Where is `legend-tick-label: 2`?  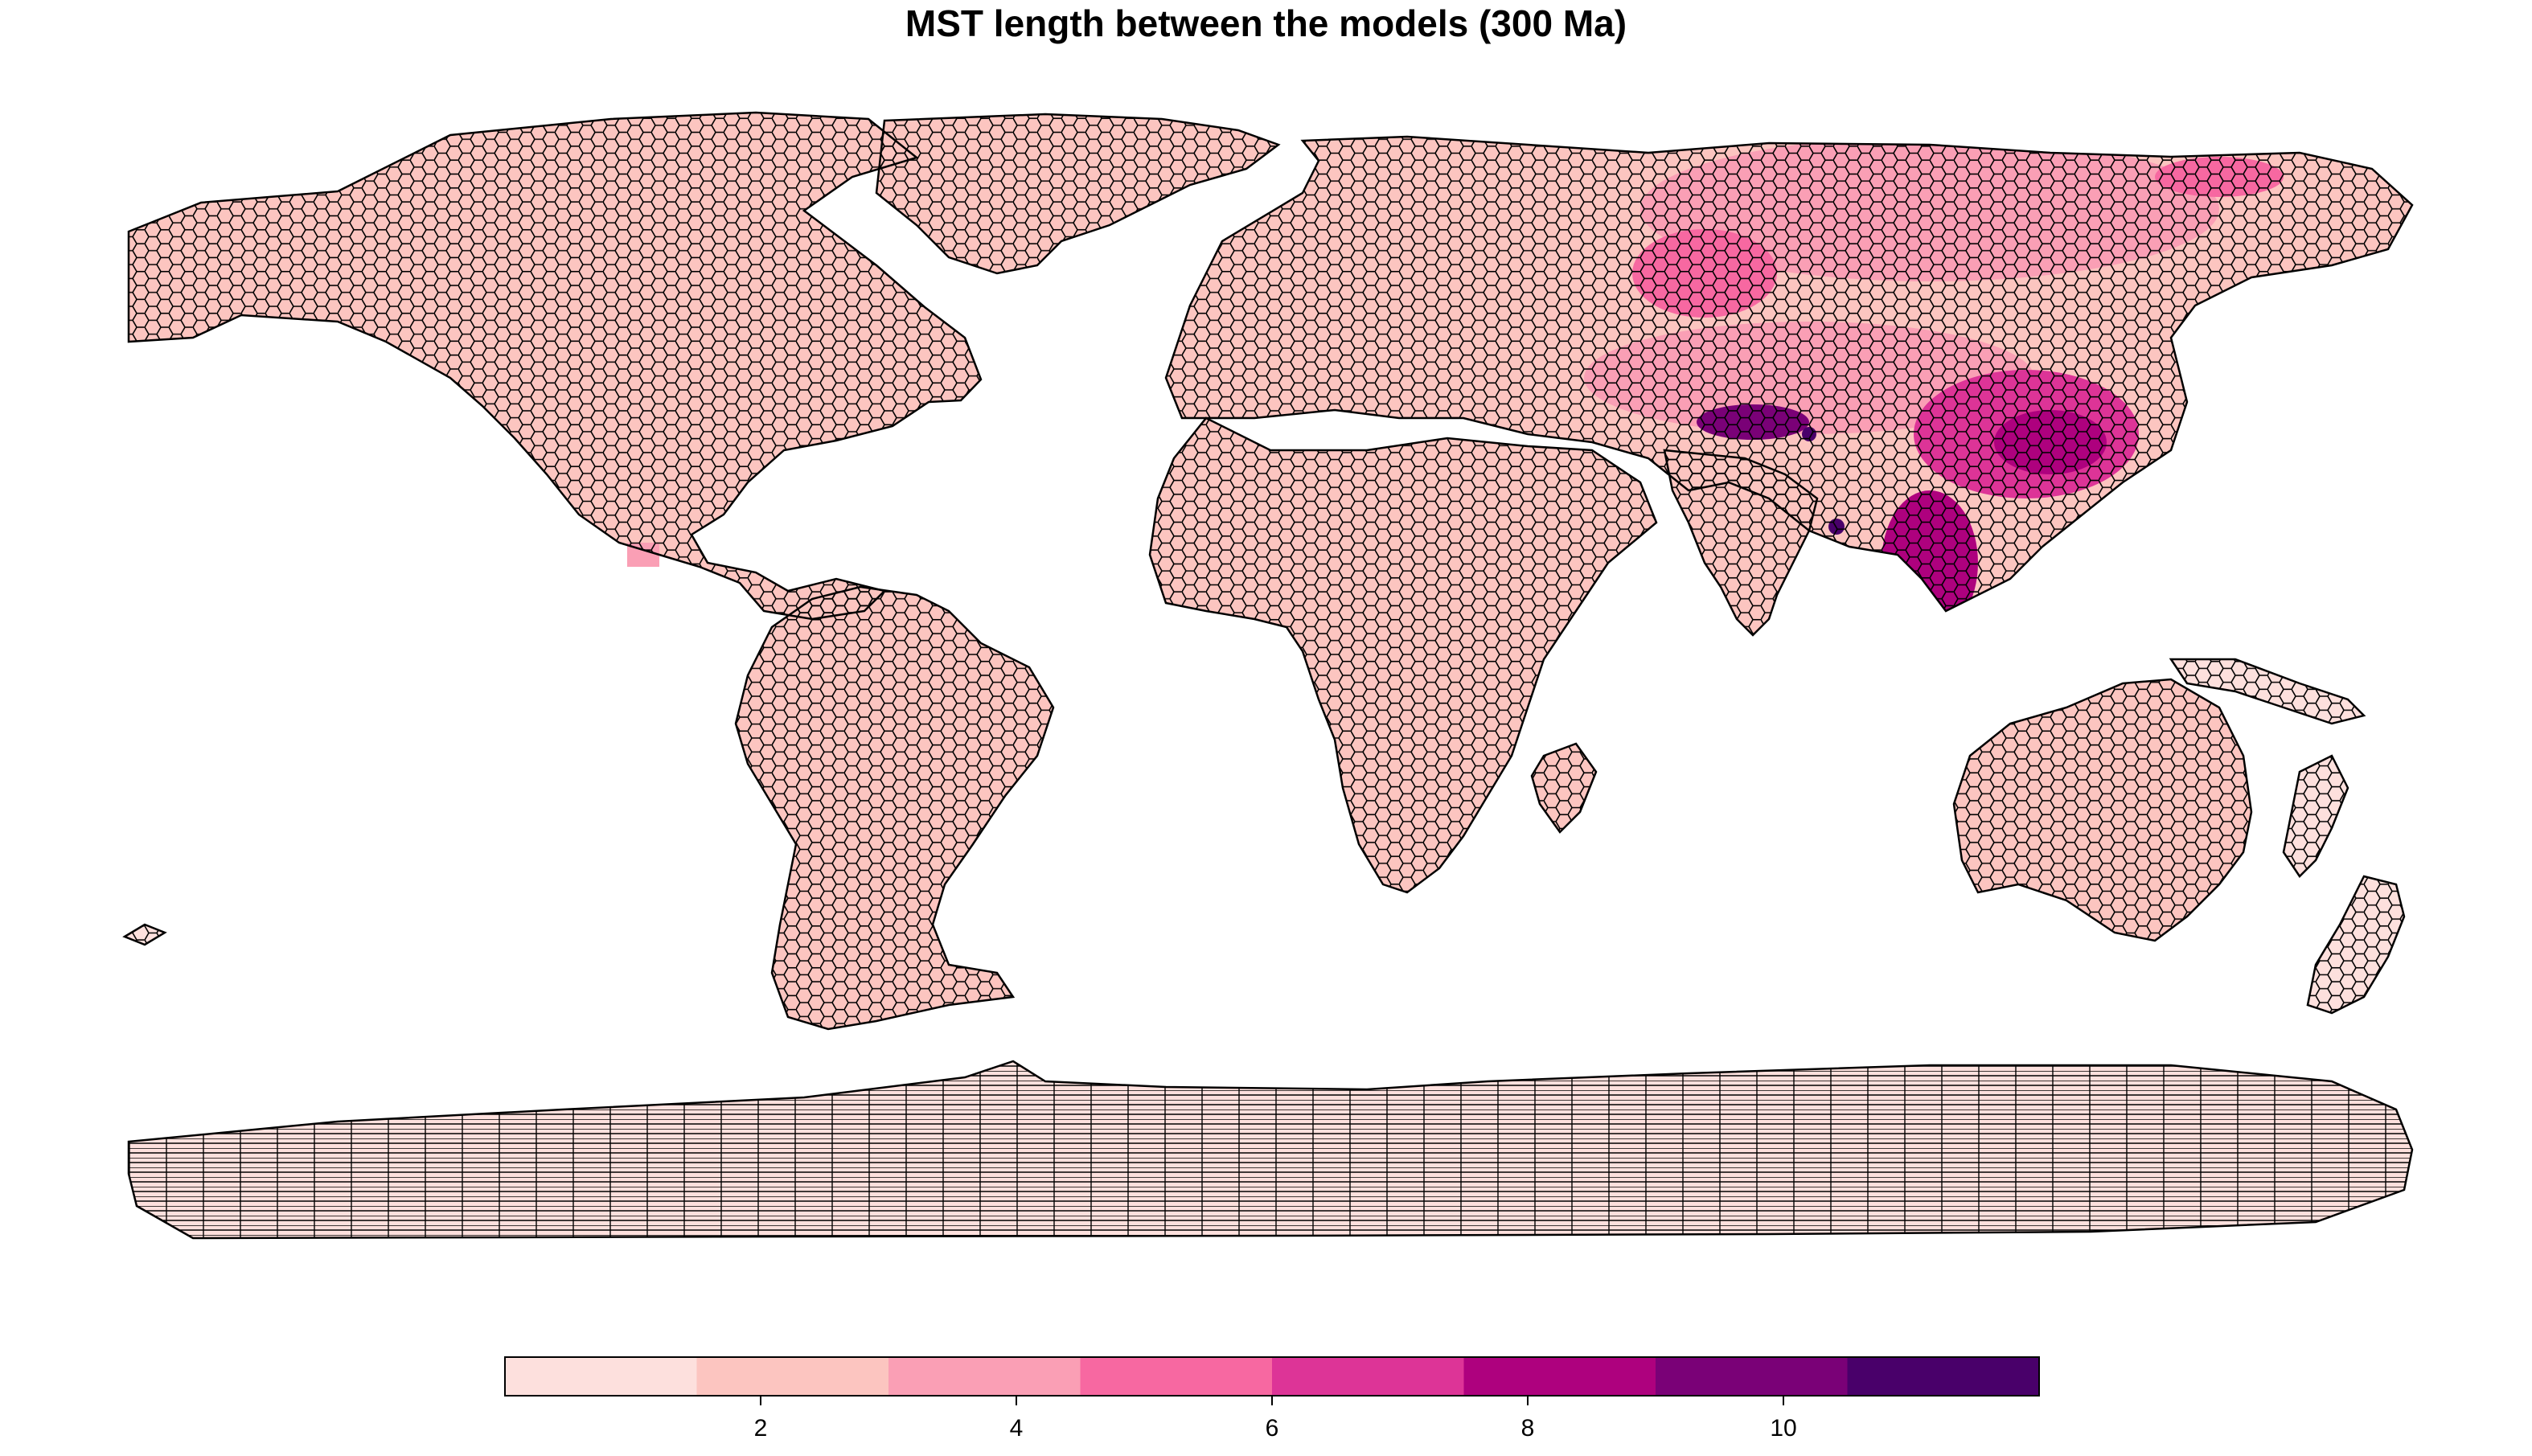
legend-tick-label: 2 is located at coordinates (761, 1428).